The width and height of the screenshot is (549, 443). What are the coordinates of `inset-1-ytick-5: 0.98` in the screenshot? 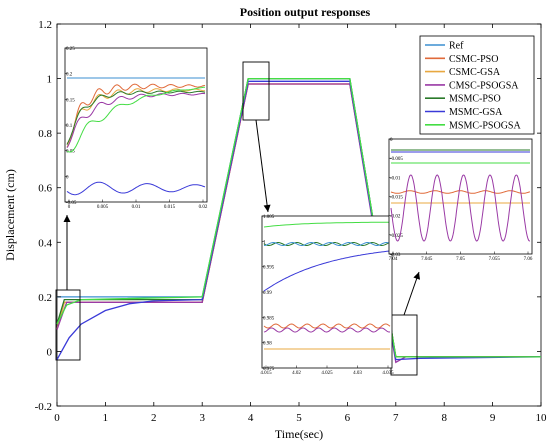 It's located at (267, 344).